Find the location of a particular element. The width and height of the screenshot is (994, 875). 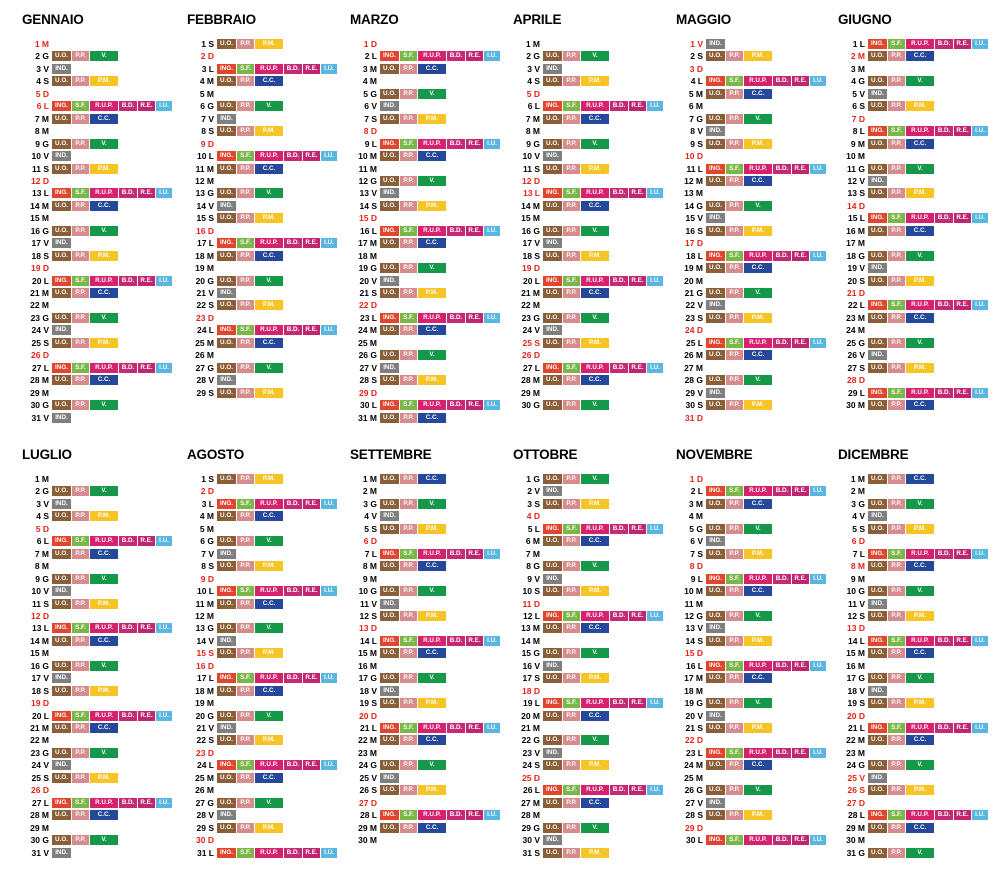

day-label: 11 M is located at coordinates (204, 168).